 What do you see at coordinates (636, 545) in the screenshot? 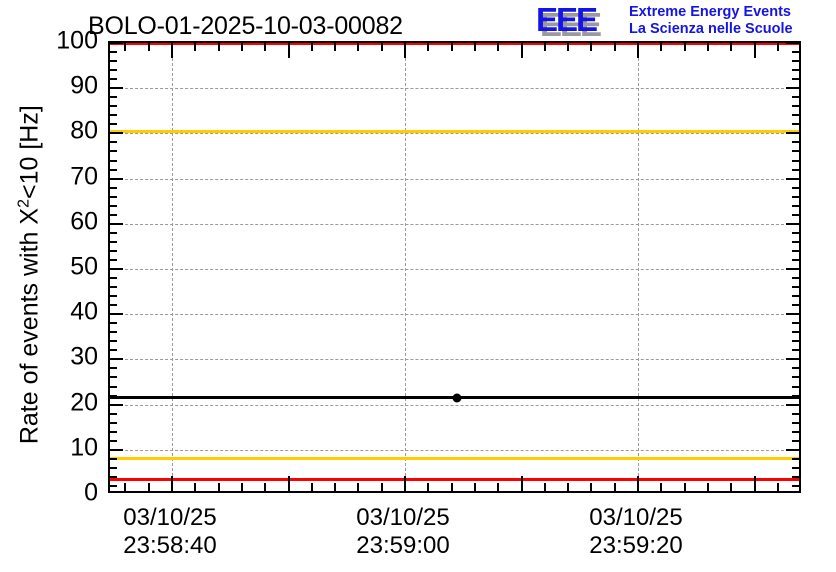
I see `x-tick-label-time: 23:59:20` at bounding box center [636, 545].